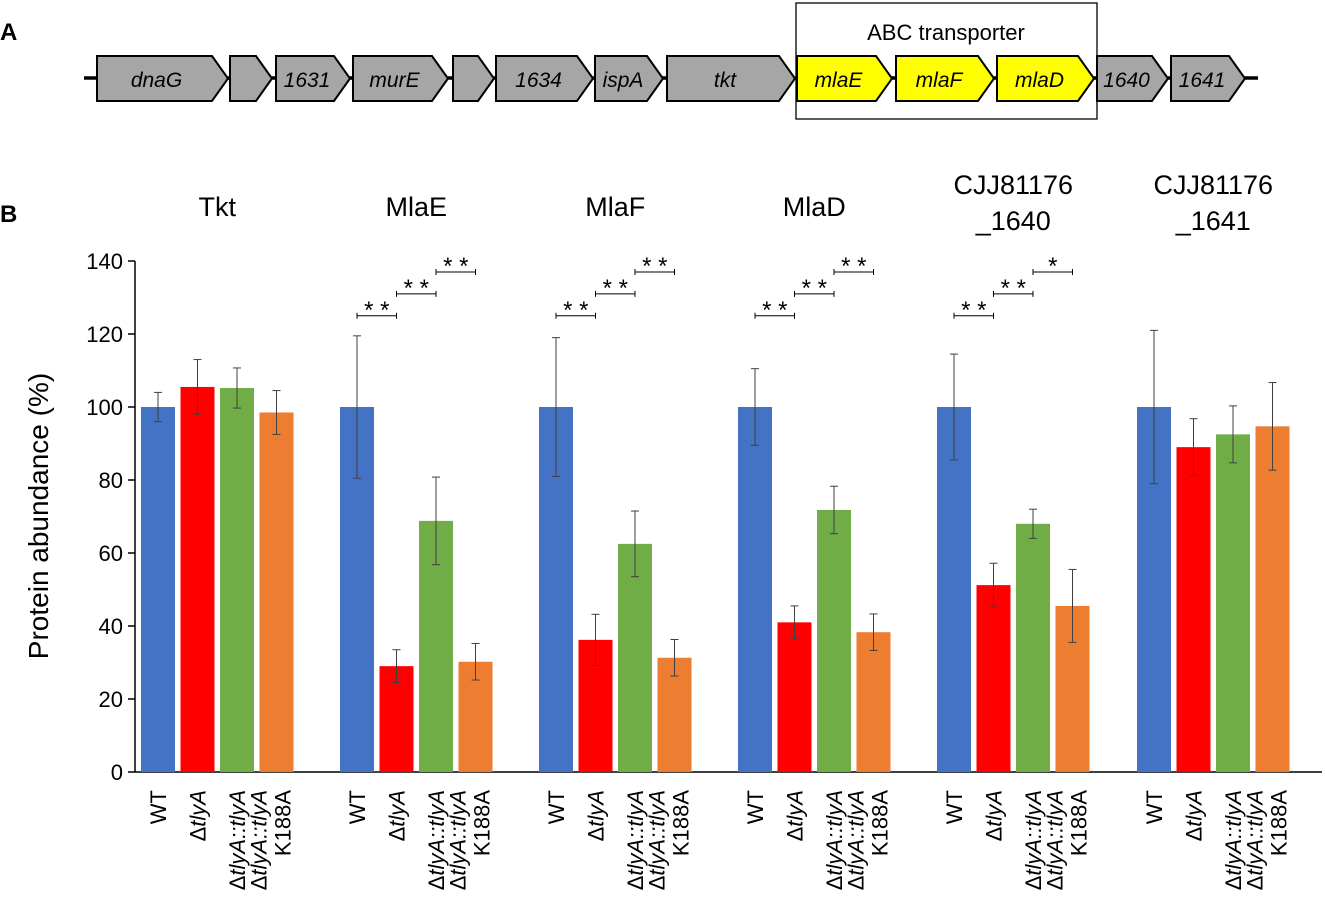 This screenshot has width=1325, height=918. Describe the element at coordinates (38, 516) in the screenshot. I see `y-axis-label: Protein abundance (%)` at that location.